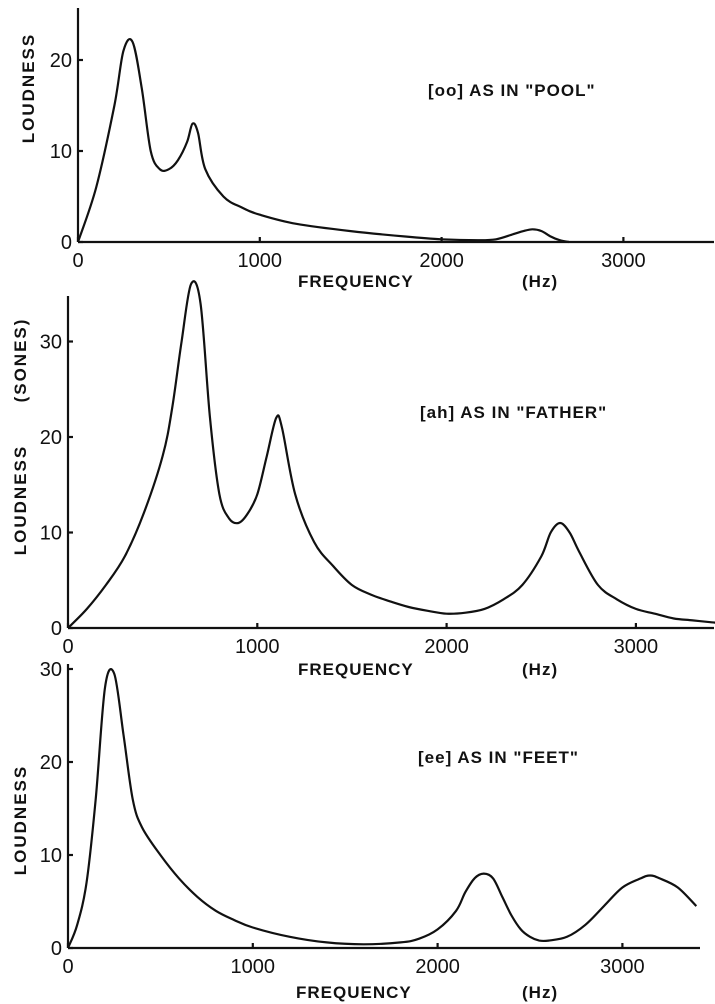 This screenshot has width=715, height=1004. I want to click on y-axis-unit: (SONES), so click(20, 360).